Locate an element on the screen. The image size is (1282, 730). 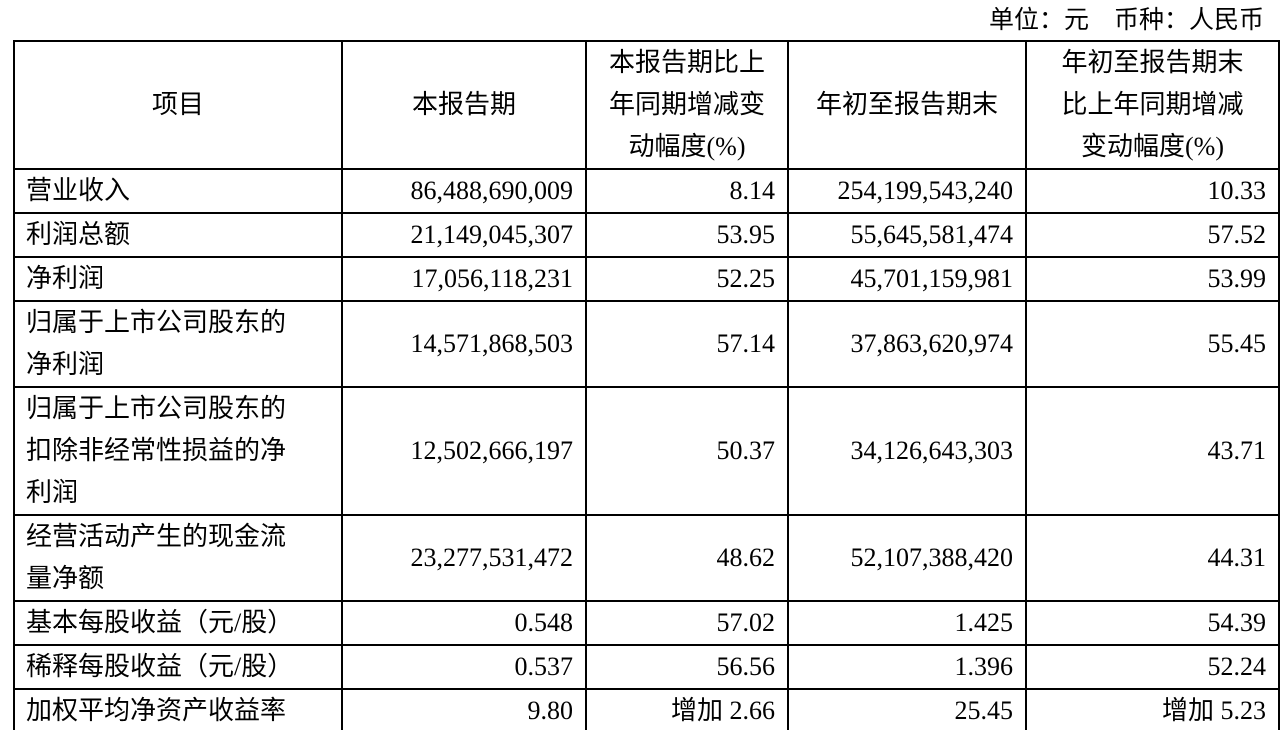
cell-ytd: 254,199,543,240 is located at coordinates (907, 191).